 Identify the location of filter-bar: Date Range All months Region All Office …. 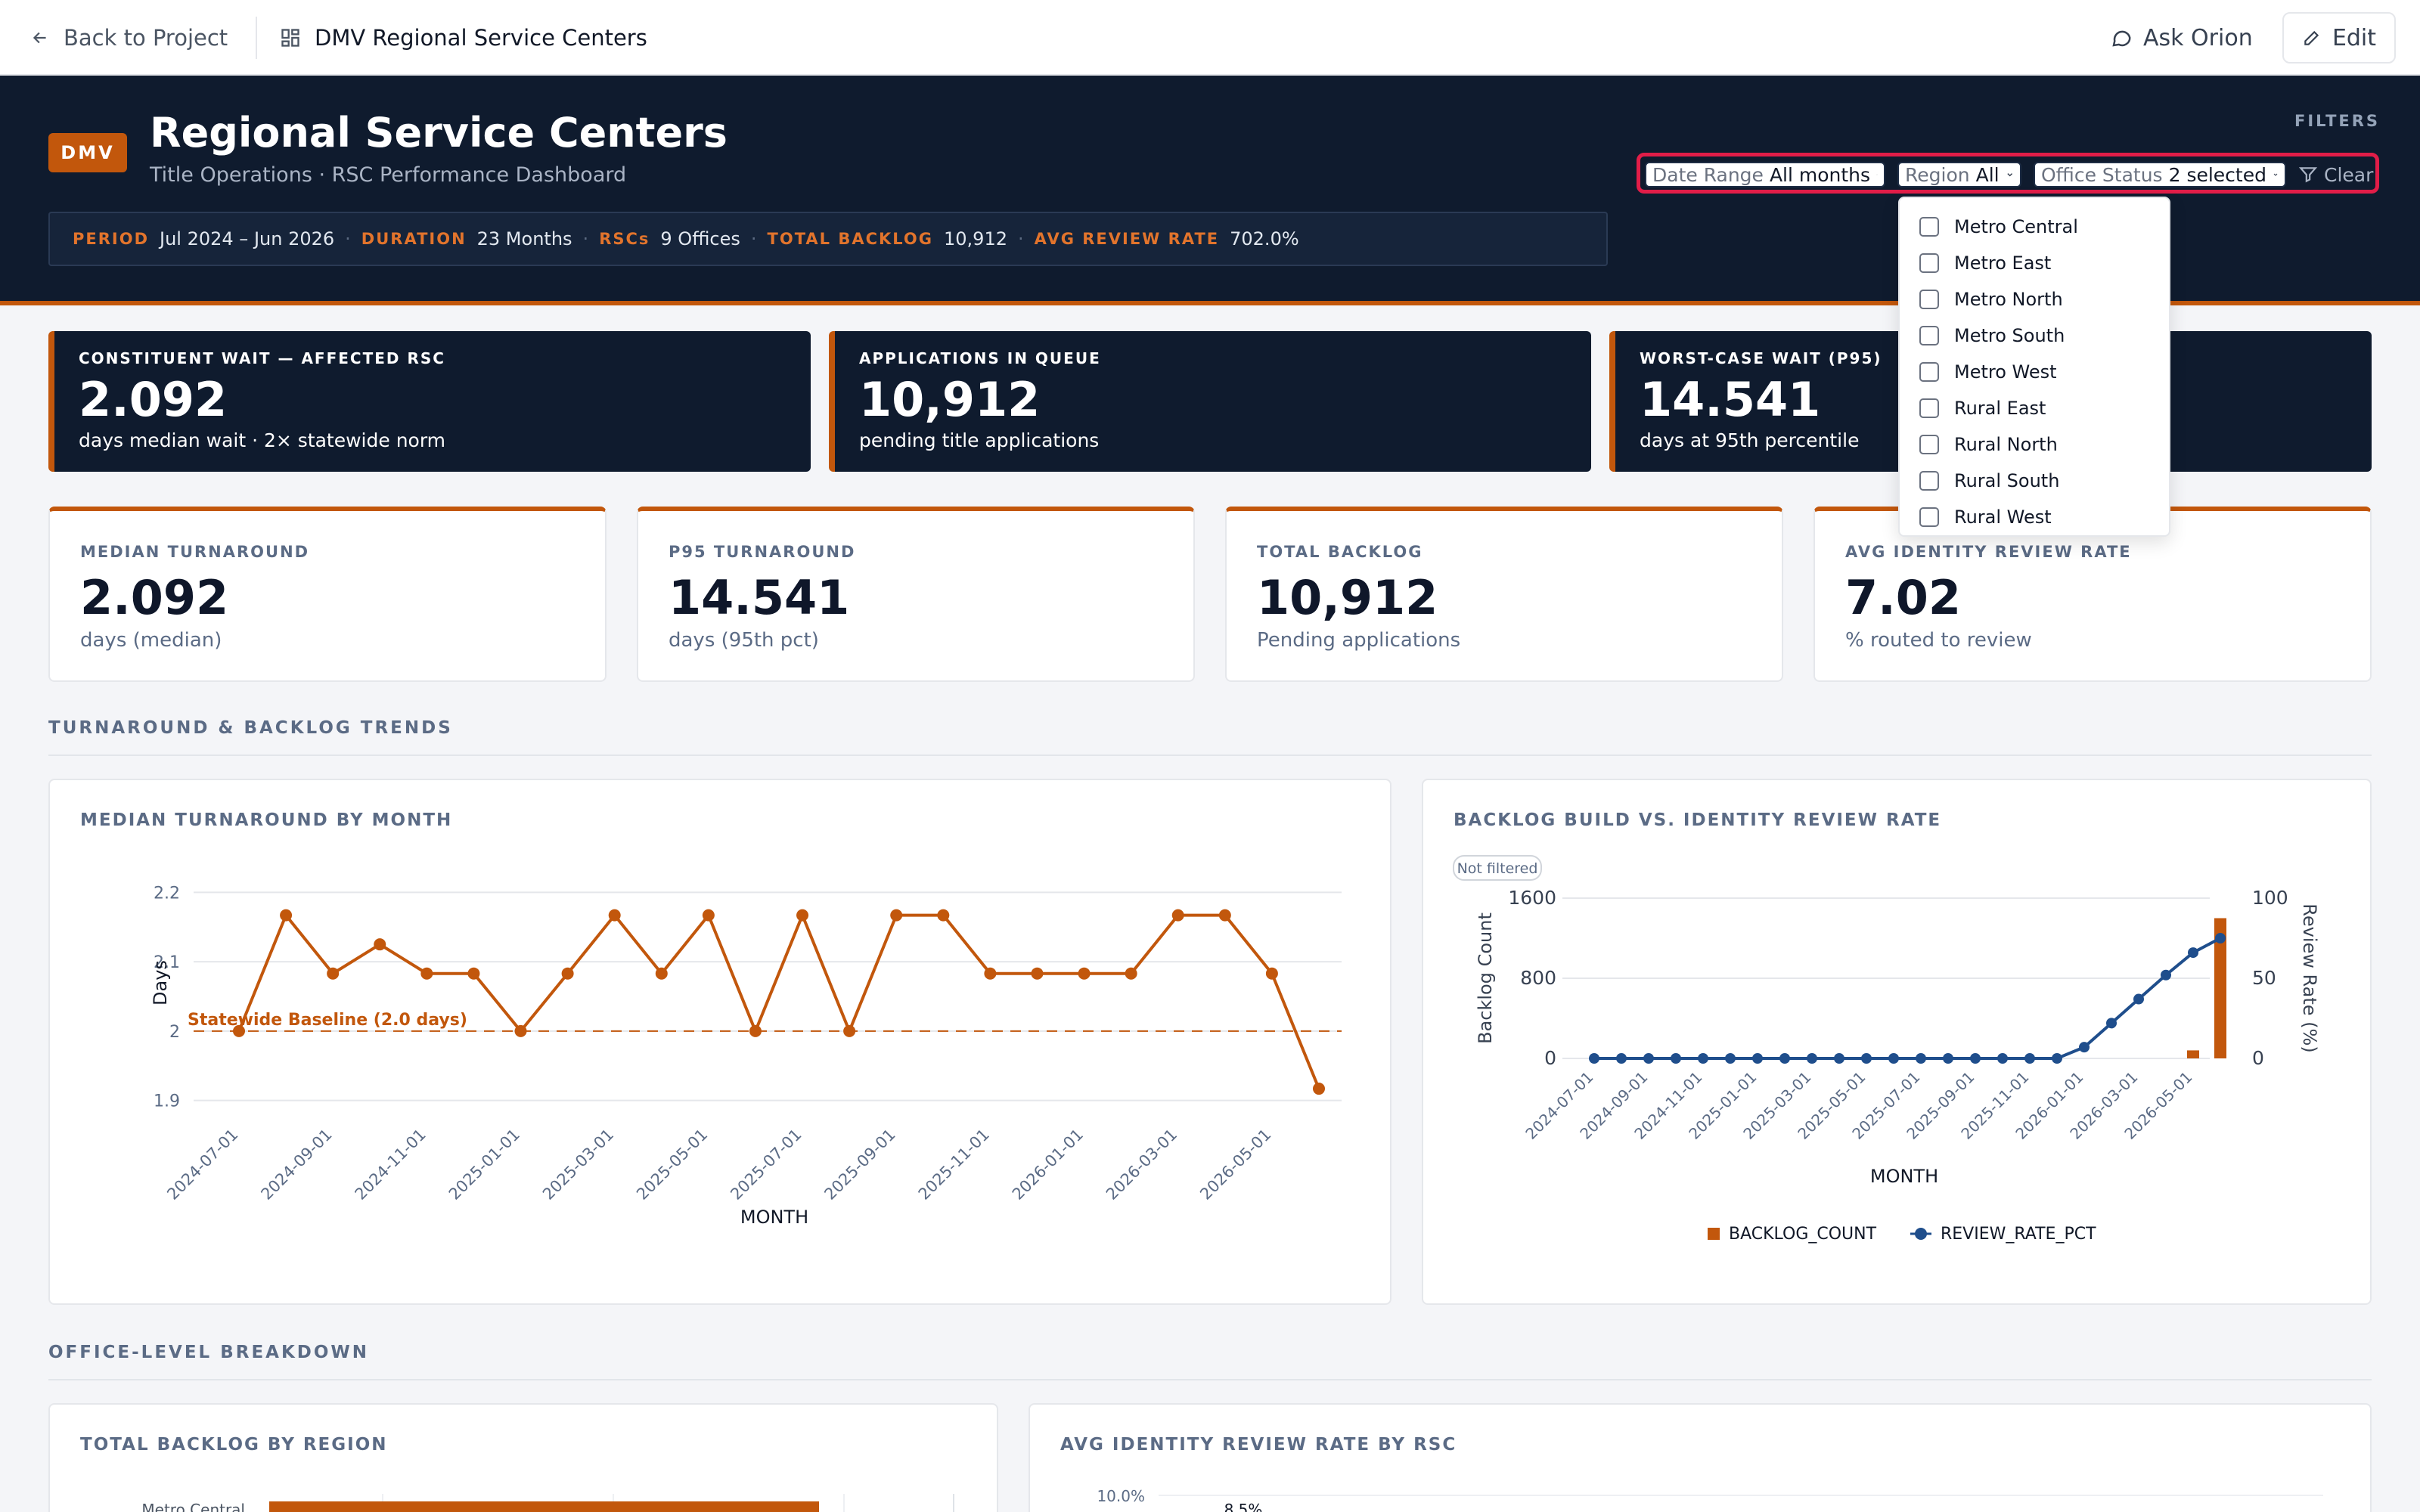
(2008, 173).